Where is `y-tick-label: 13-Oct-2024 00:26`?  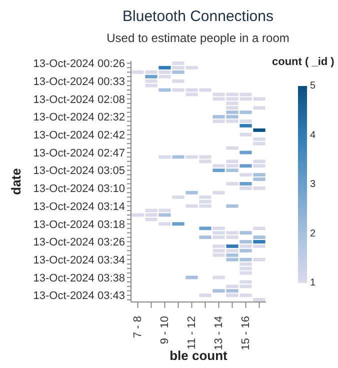
y-tick-label: 13-Oct-2024 00:26 is located at coordinates (79, 64).